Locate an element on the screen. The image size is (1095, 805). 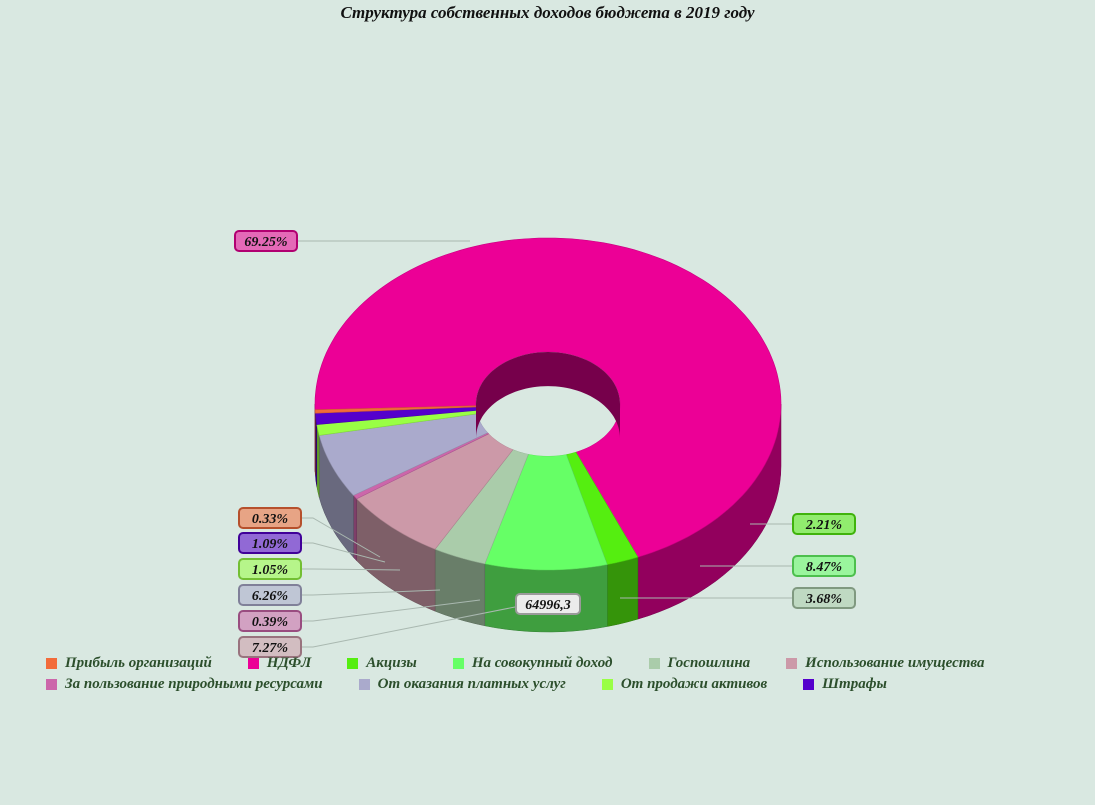
legend-label: Прибыль организаций is located at coordinates (138, 663).